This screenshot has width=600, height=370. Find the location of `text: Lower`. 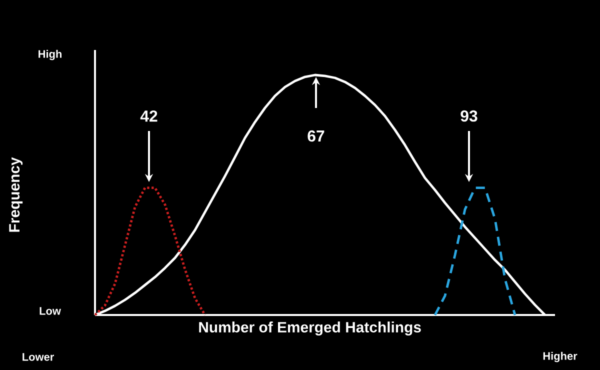

text: Lower is located at coordinates (38, 357).